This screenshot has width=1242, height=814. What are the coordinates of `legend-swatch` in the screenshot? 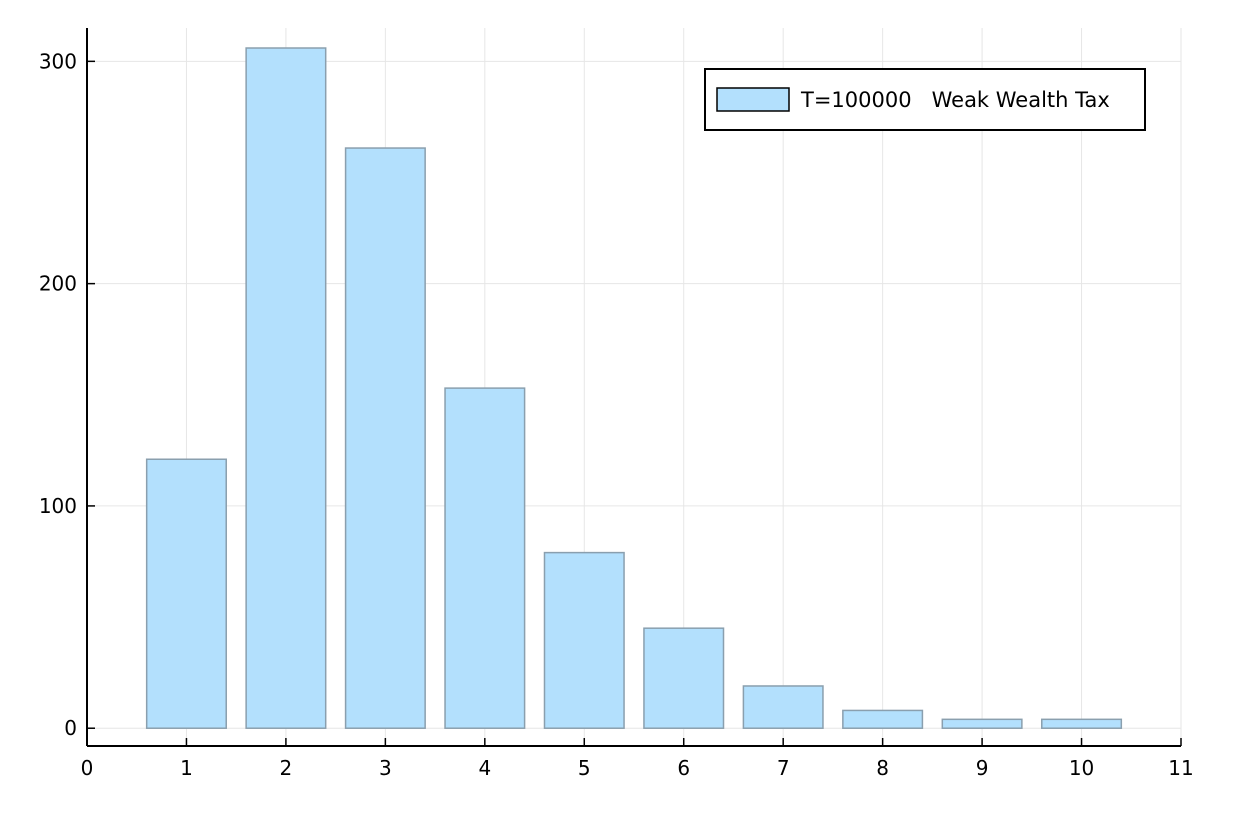 It's located at (753, 99).